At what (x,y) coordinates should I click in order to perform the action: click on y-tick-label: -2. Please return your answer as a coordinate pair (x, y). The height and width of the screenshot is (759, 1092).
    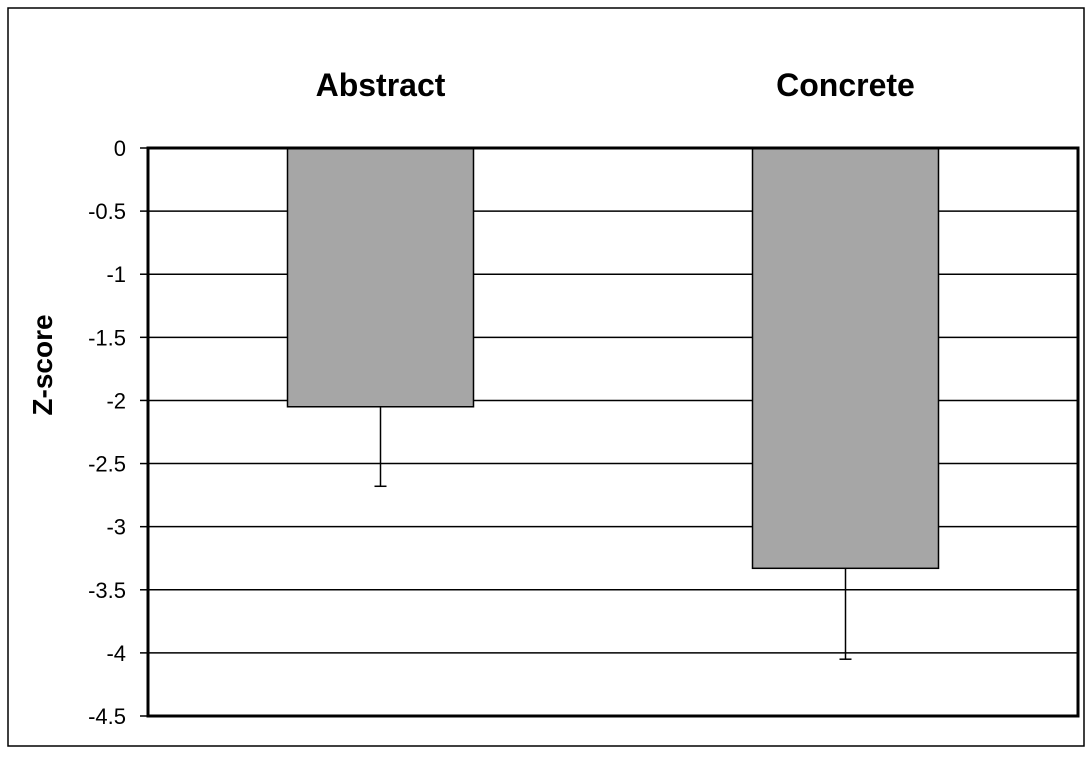
    Looking at the image, I should click on (116, 400).